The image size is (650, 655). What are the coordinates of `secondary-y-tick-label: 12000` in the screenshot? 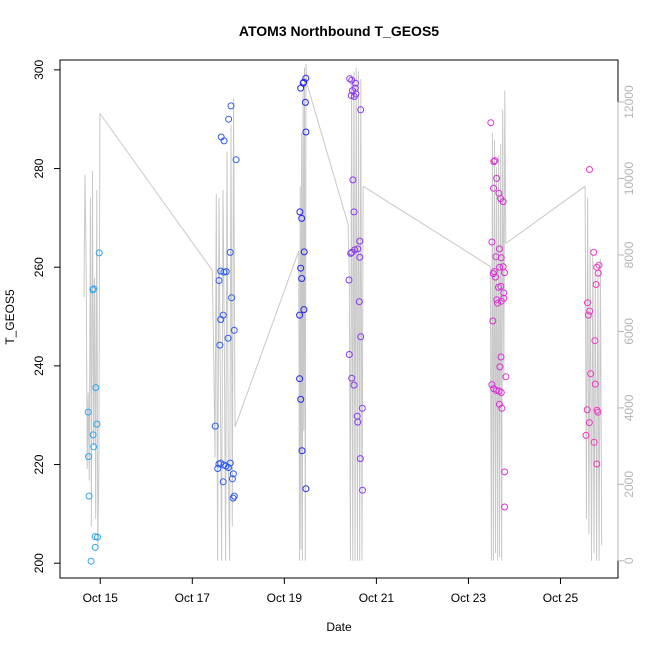 It's located at (629, 102).